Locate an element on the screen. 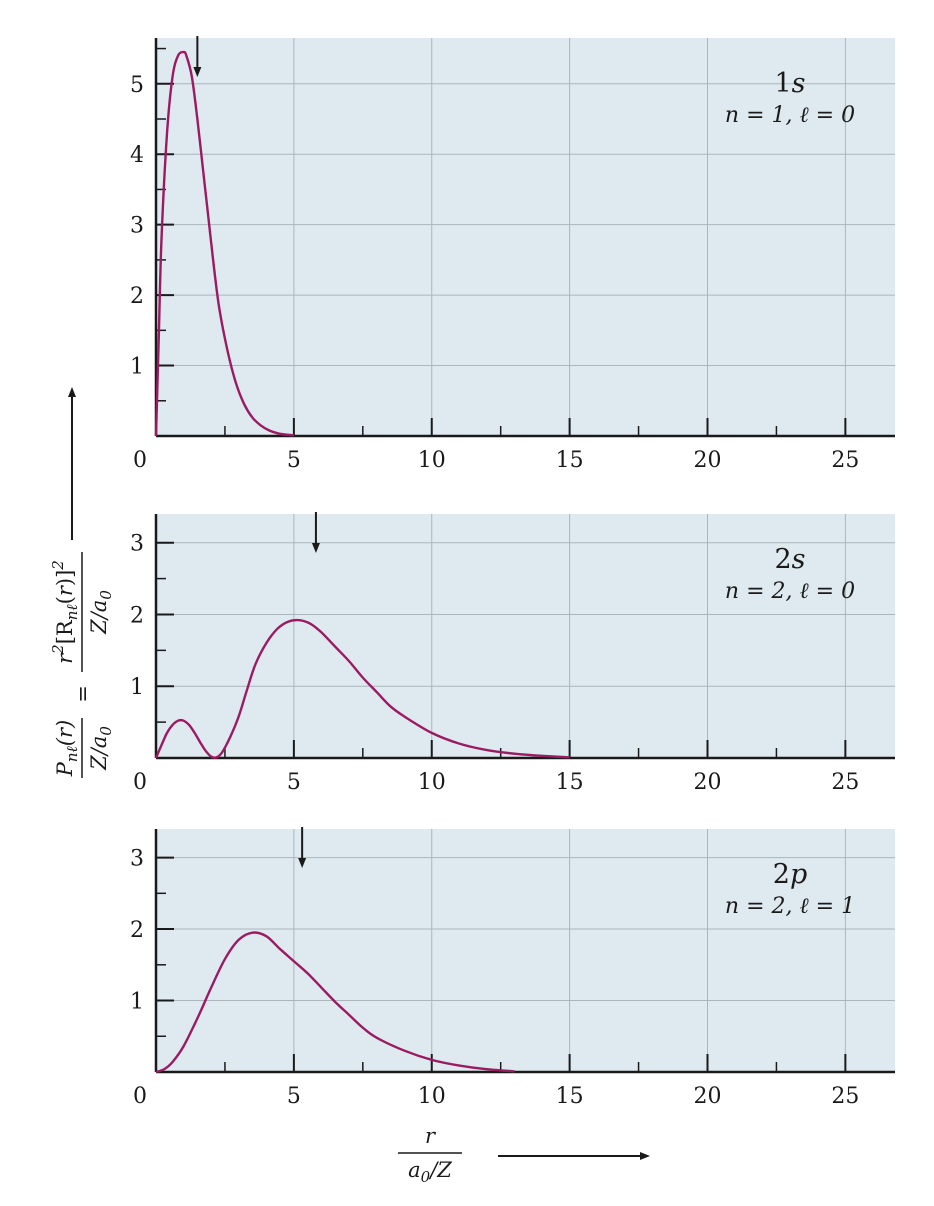 The width and height of the screenshot is (934, 1206). y-label-rhs-denominator: Z/a0 is located at coordinates (101, 612).